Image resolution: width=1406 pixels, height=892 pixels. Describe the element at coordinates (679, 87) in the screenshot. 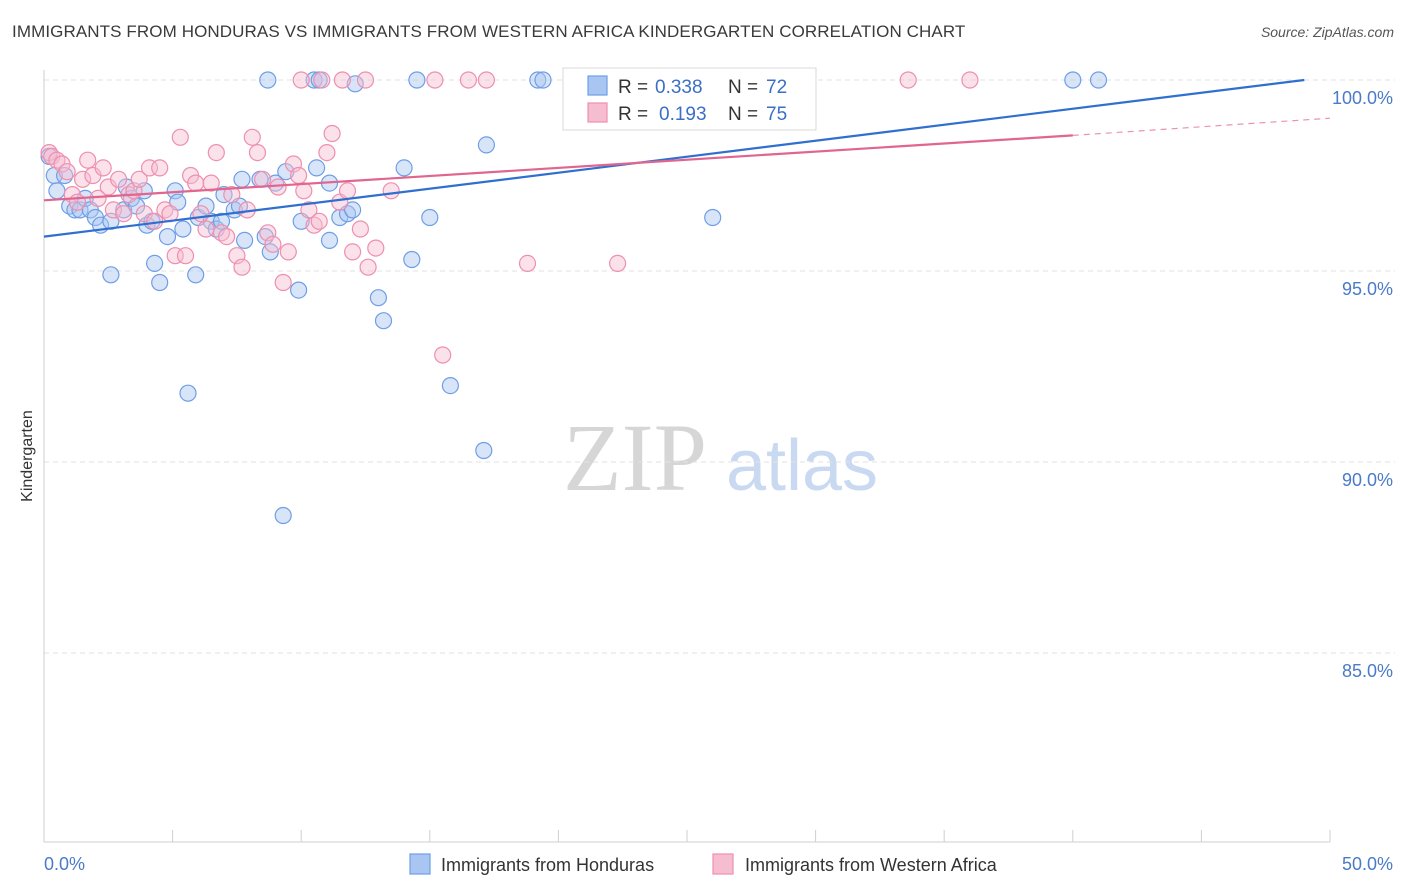

I see `stats-r-value-honduras: 0.338` at that location.